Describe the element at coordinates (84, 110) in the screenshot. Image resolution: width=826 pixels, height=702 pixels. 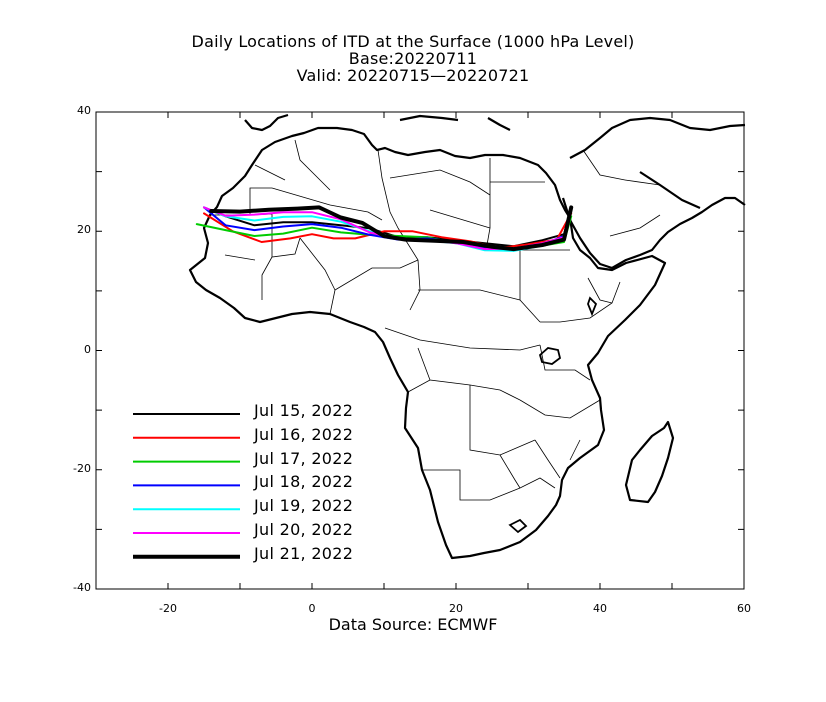
I see `y-tick-label: 40` at that location.